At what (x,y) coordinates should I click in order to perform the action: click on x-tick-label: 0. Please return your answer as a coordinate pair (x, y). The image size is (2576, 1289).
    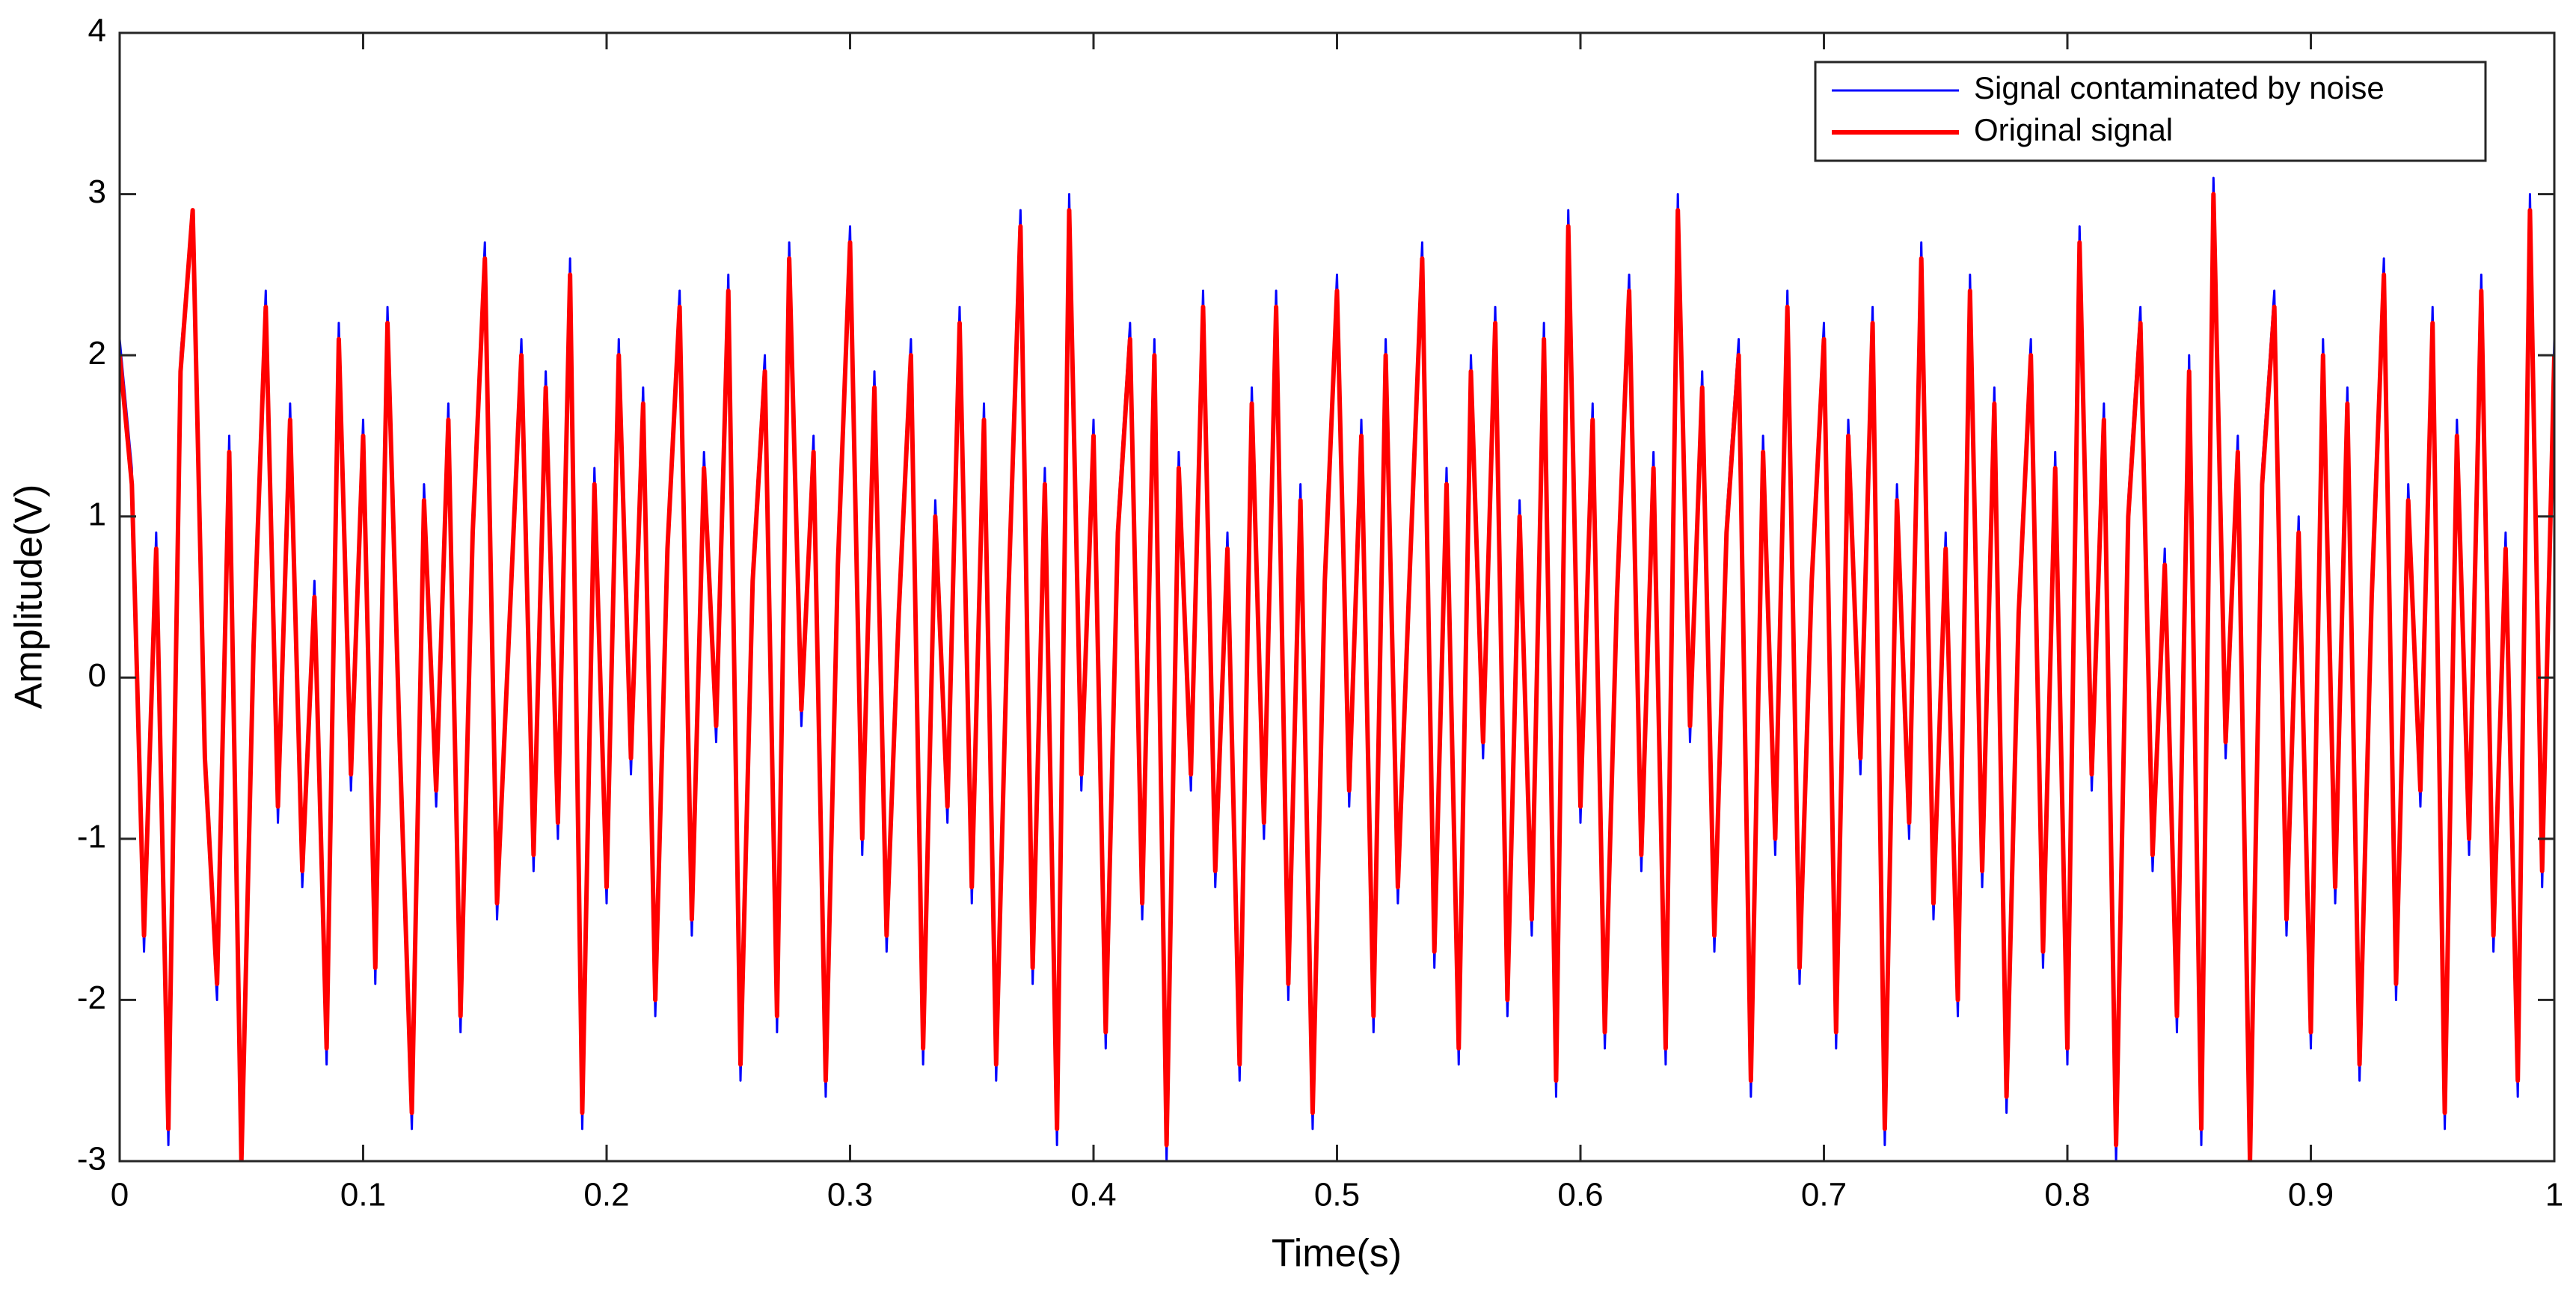
    Looking at the image, I should click on (120, 1195).